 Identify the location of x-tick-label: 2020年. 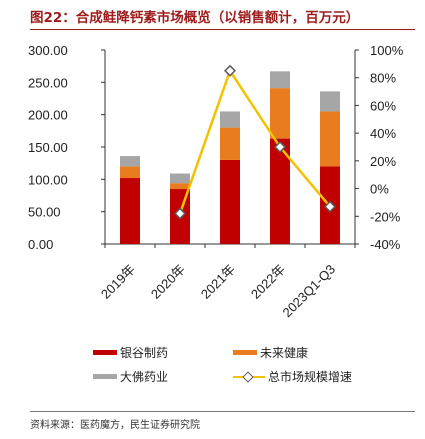
(168, 282).